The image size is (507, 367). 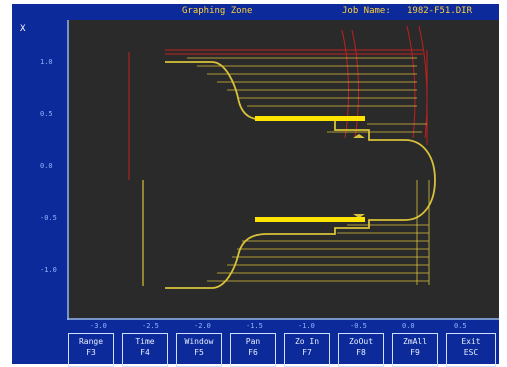 What do you see at coordinates (253, 350) in the screenshot?
I see `pan-button: Pan F6` at bounding box center [253, 350].